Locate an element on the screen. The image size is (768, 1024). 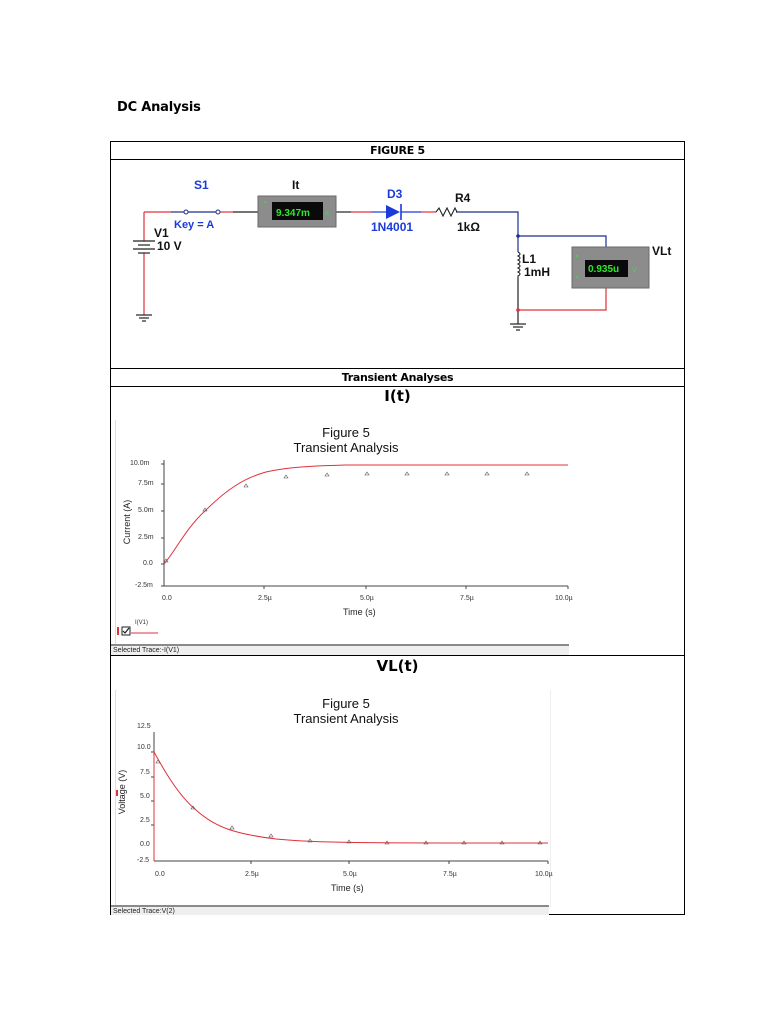
y-tick: 5.0 is located at coordinates (145, 796).